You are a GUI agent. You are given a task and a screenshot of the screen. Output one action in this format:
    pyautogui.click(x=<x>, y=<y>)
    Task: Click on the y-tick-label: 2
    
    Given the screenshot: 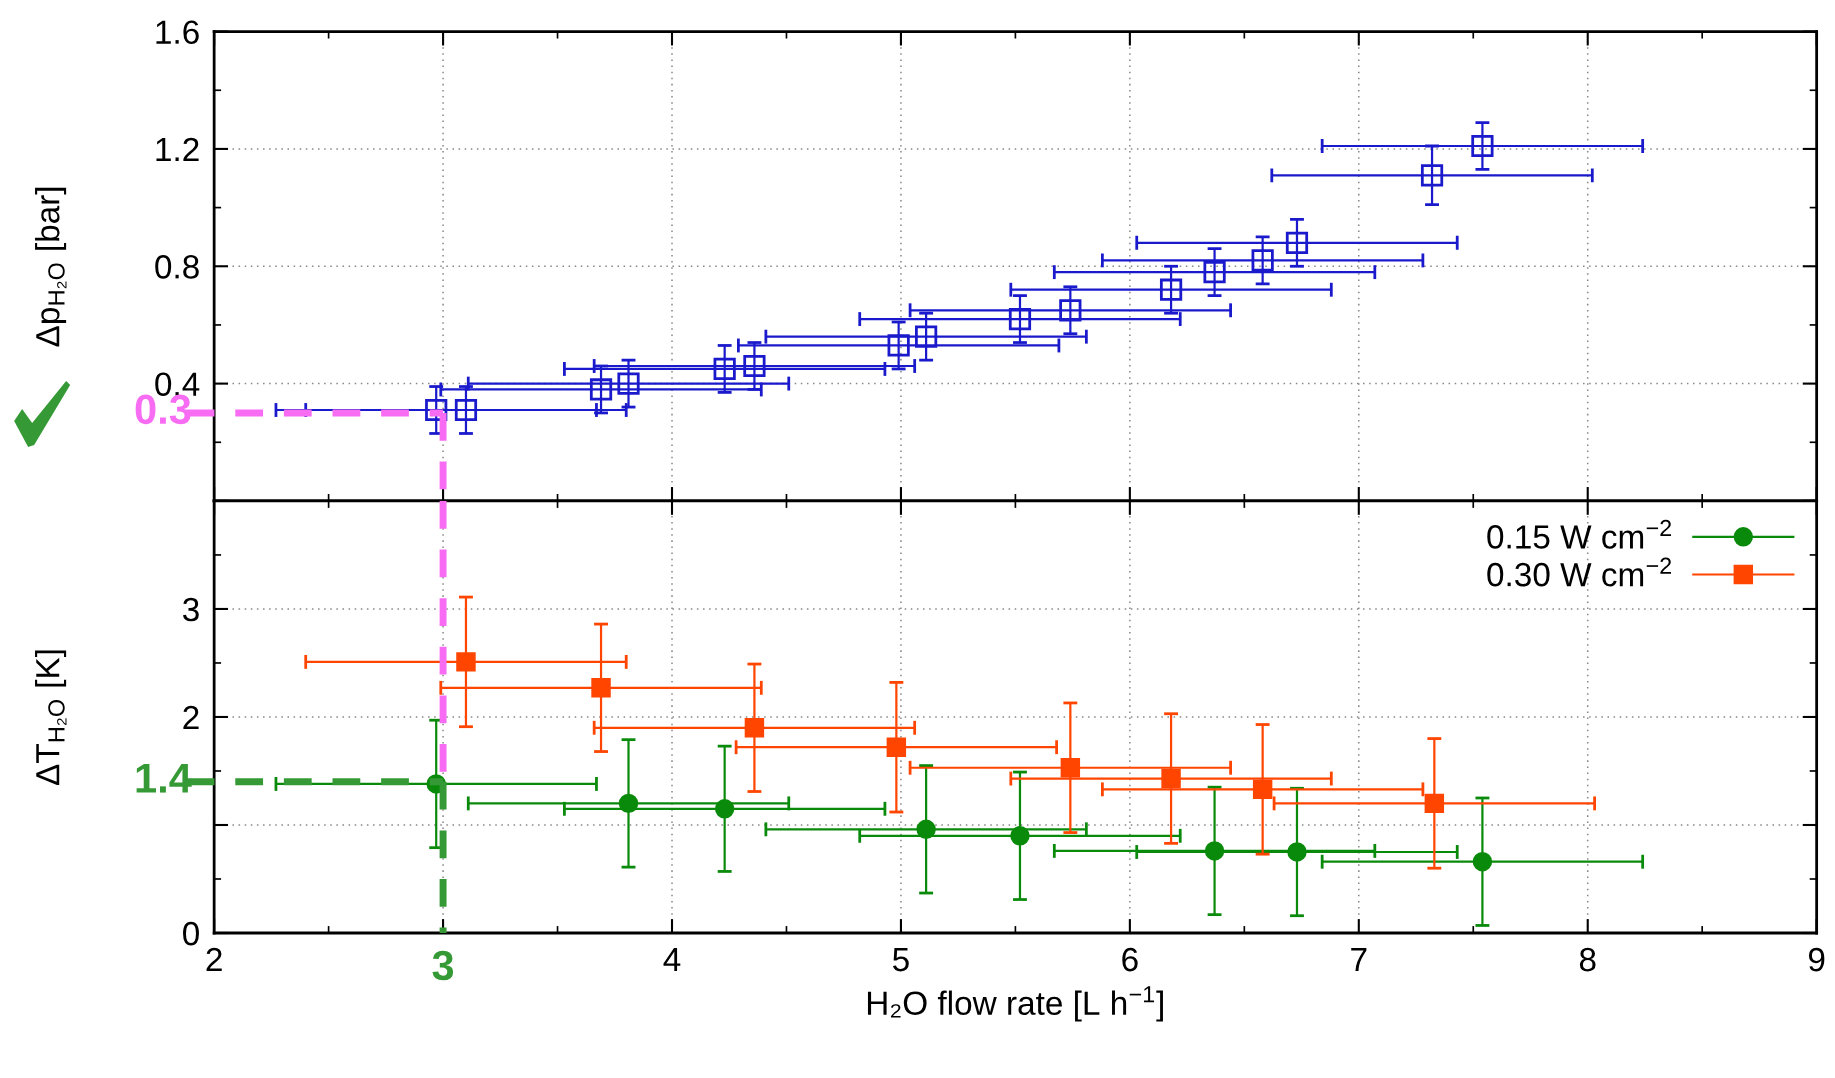 What is the action you would take?
    pyautogui.click(x=191, y=717)
    